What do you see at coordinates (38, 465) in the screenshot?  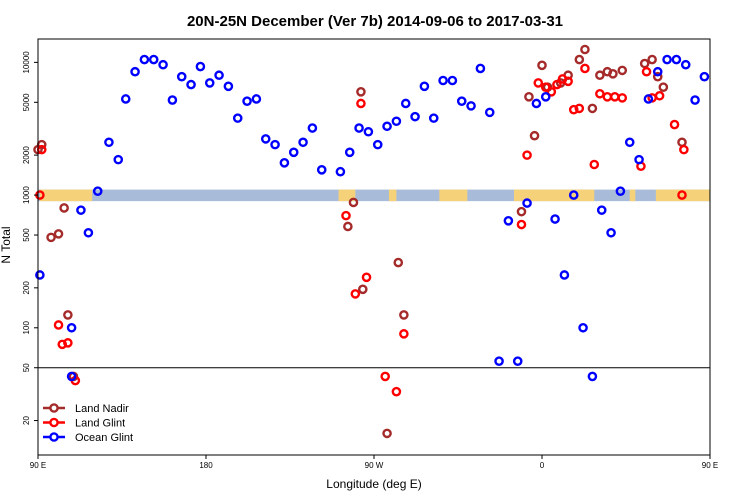 I see `x-tick-label: 90 E` at bounding box center [38, 465].